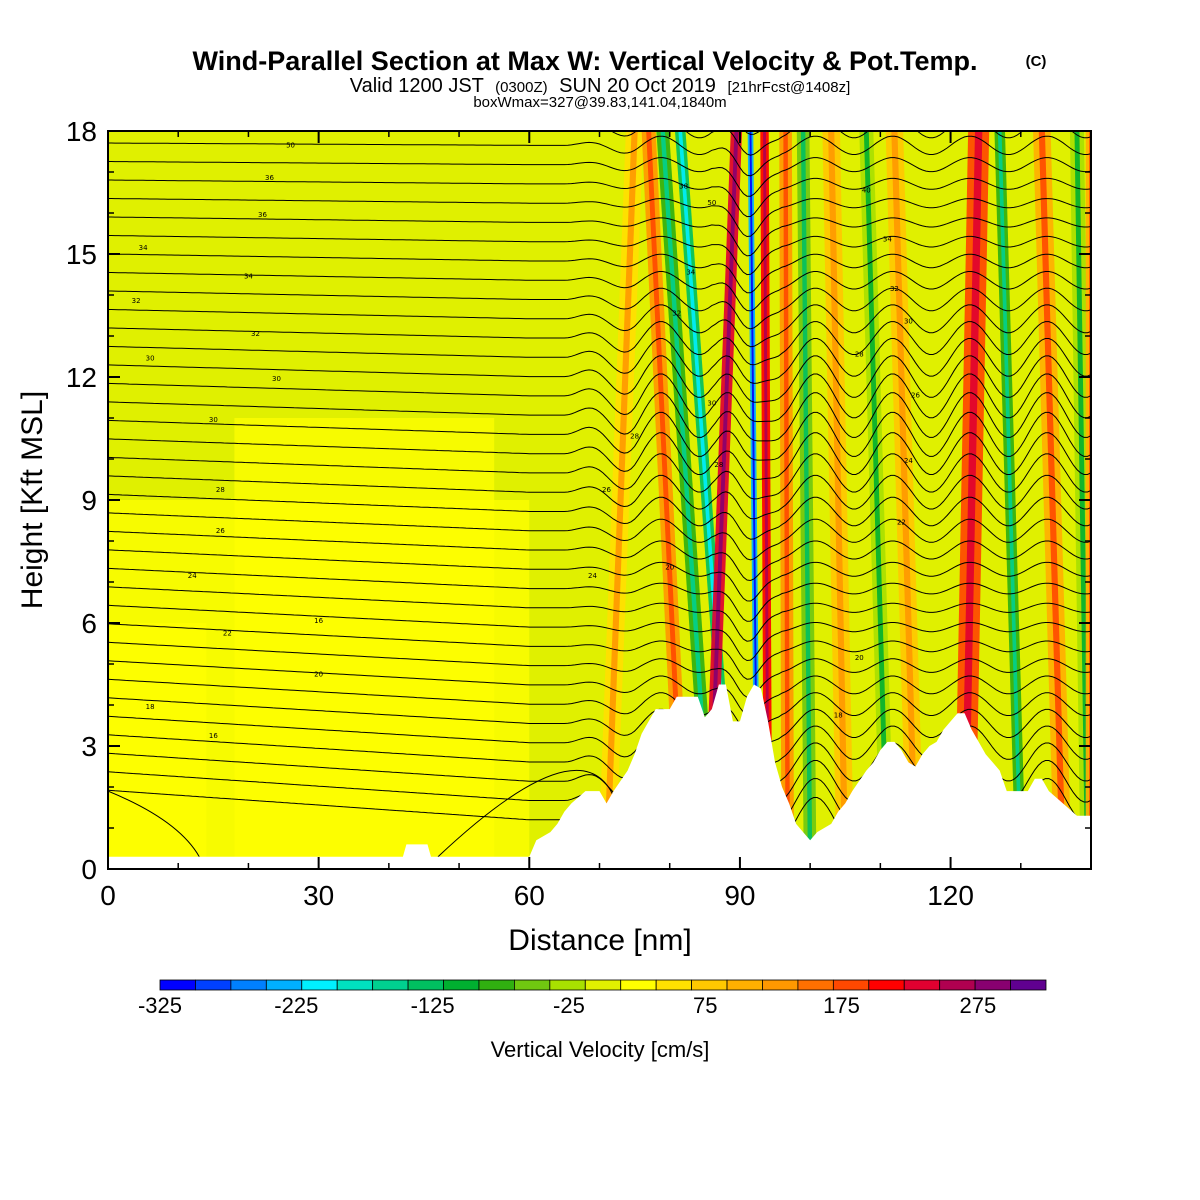 The width and height of the screenshot is (1200, 1200). I want to click on forecast-info: [21hrFcst@1408z], so click(788, 87).